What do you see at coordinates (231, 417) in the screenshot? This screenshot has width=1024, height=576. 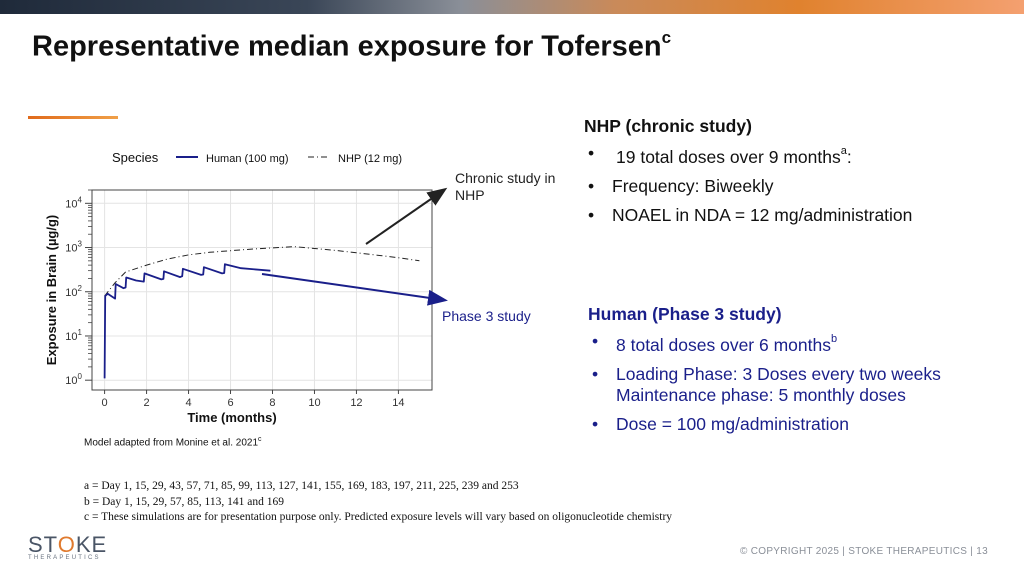 I see `x-axis-label: Time (months)` at bounding box center [231, 417].